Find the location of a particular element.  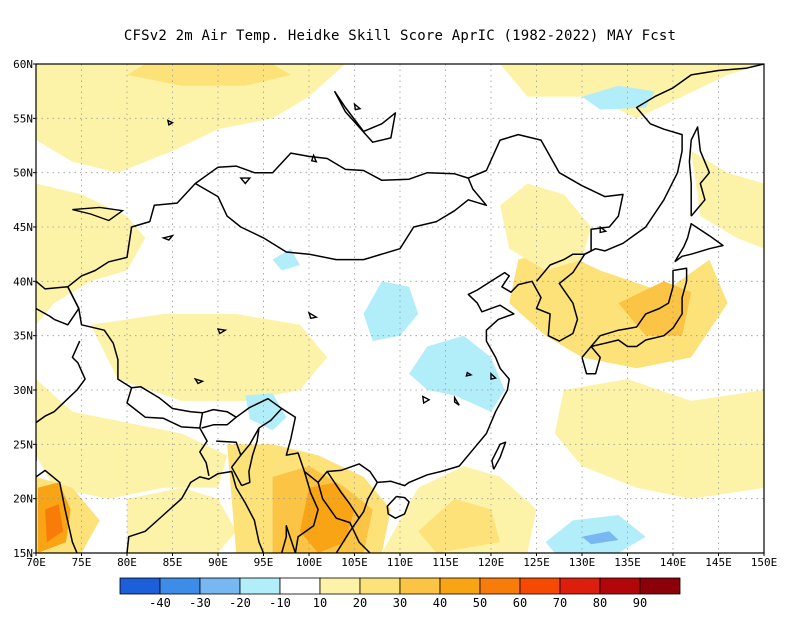

region-cold-northeast is located at coordinates (618, 97).